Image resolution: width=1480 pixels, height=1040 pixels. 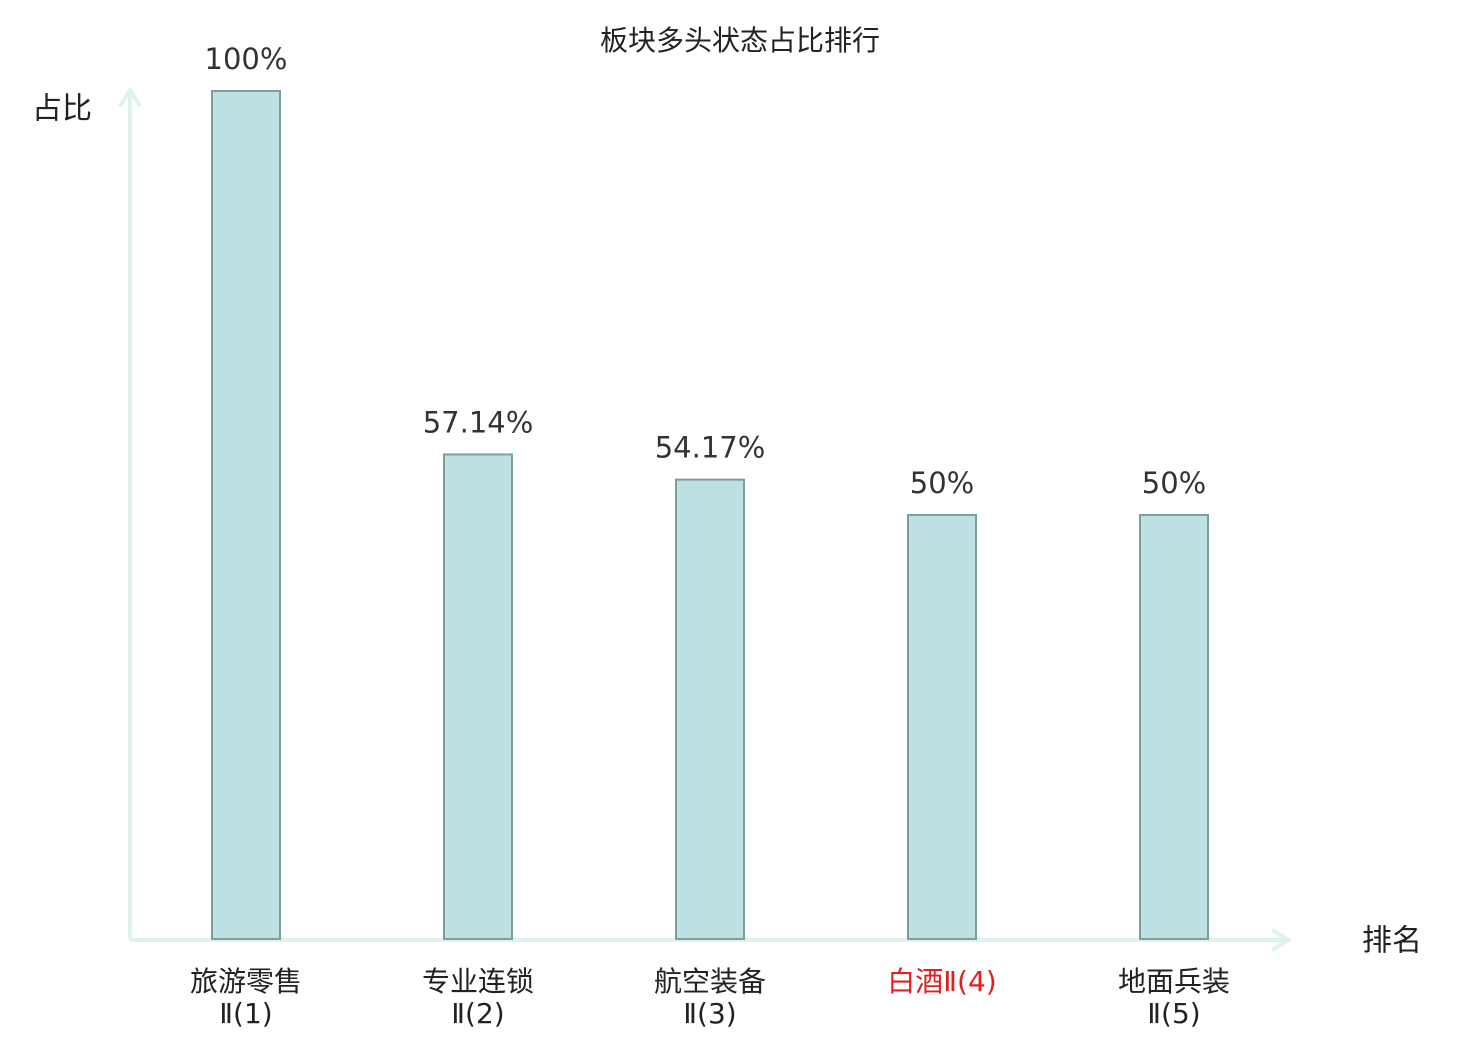 I want to click on y-axis-label: 占比, so click(x=62, y=109).